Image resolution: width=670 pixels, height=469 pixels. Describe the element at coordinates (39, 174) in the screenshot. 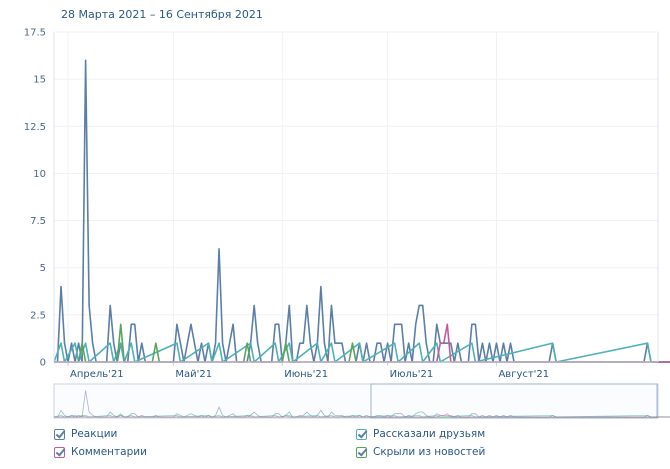

I see `y-tick-label: 10` at that location.